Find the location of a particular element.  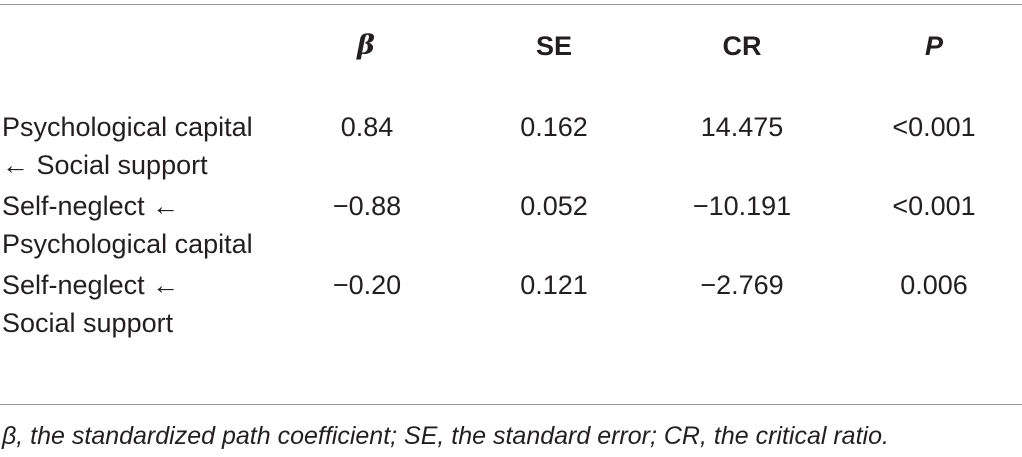

row-label: Self-neglect ← Social support is located at coordinates (152, 304).